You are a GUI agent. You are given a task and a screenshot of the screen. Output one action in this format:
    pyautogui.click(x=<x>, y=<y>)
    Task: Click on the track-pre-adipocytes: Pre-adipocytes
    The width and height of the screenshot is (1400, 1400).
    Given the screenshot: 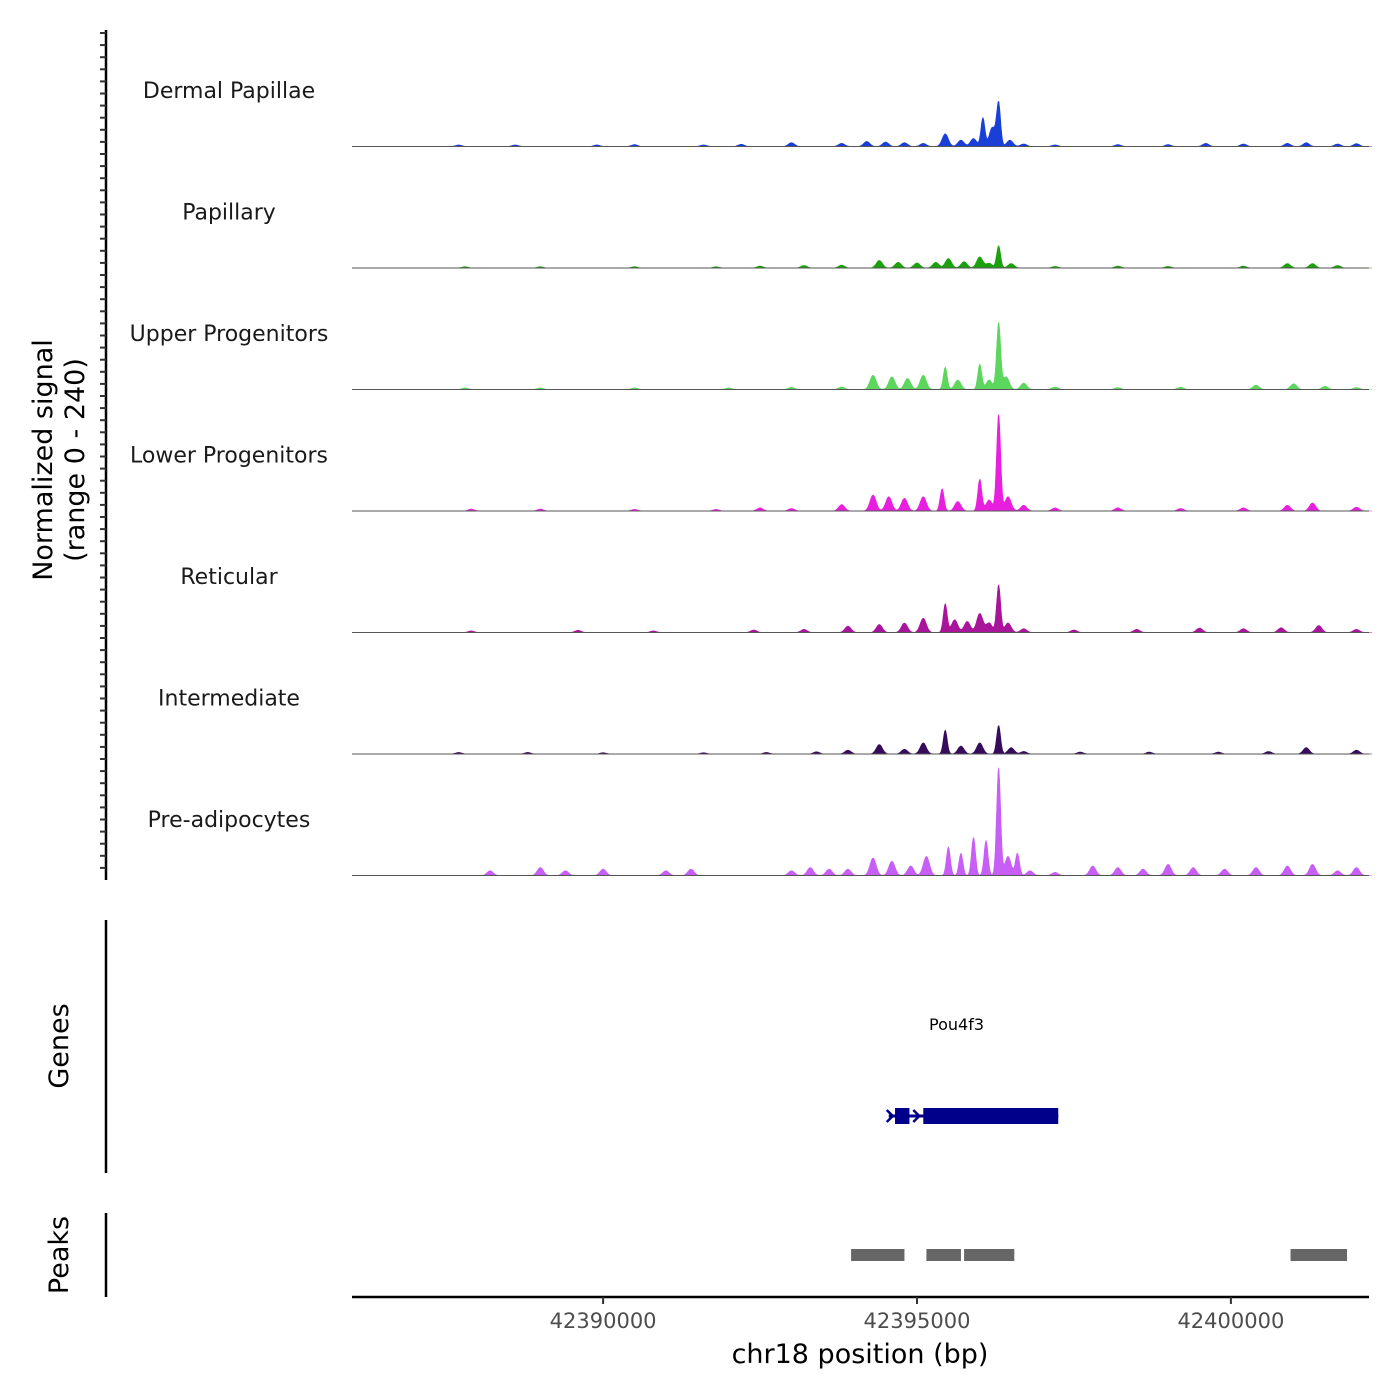 What is the action you would take?
    pyautogui.click(x=760, y=821)
    